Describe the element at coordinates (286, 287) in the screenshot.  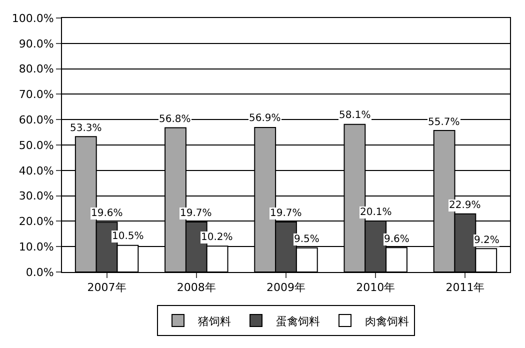
I see `x-tick-label: 2009年` at that location.